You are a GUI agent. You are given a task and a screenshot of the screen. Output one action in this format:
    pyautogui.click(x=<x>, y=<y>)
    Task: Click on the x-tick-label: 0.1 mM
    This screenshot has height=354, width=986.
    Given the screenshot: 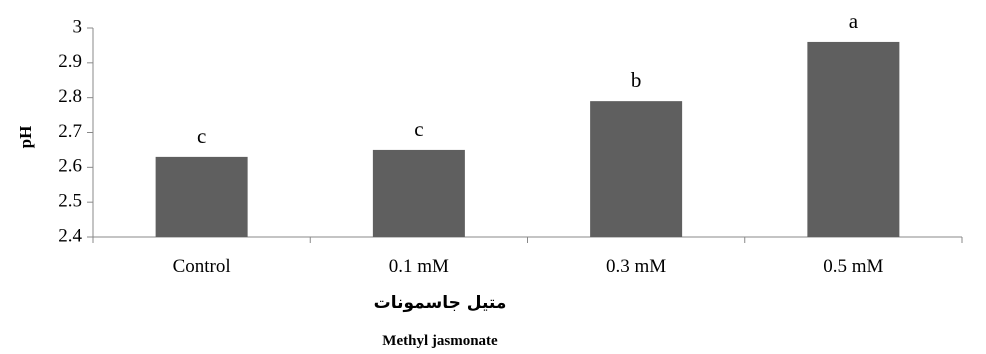 What is the action you would take?
    pyautogui.click(x=419, y=266)
    